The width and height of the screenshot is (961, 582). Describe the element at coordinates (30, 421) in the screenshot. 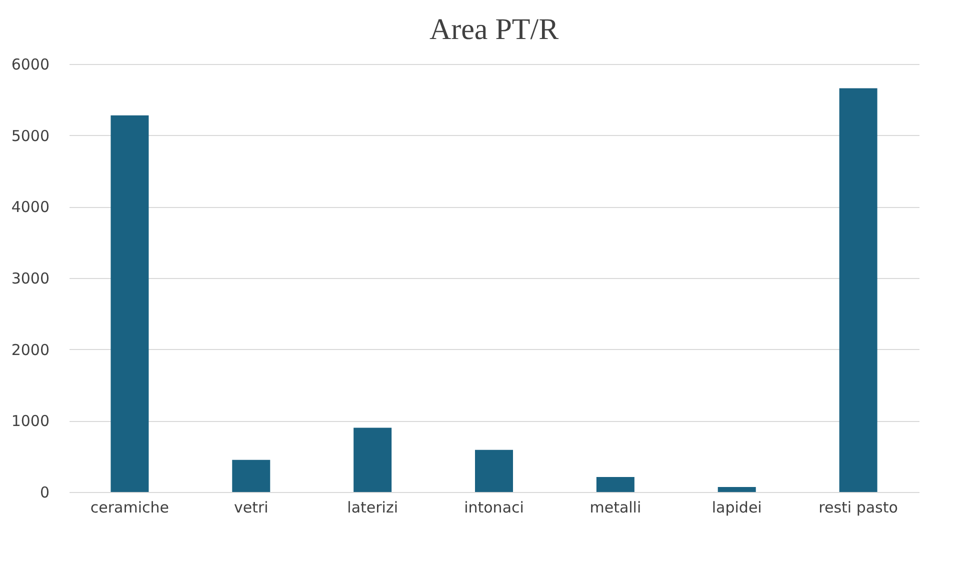

I see `y-tick-label: 1000` at that location.